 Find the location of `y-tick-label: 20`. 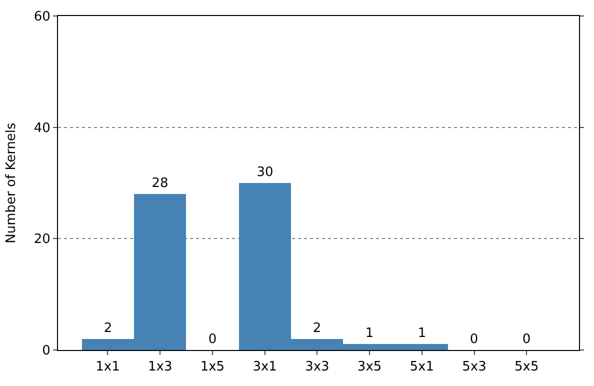

y-tick-label: 20 is located at coordinates (42, 240).